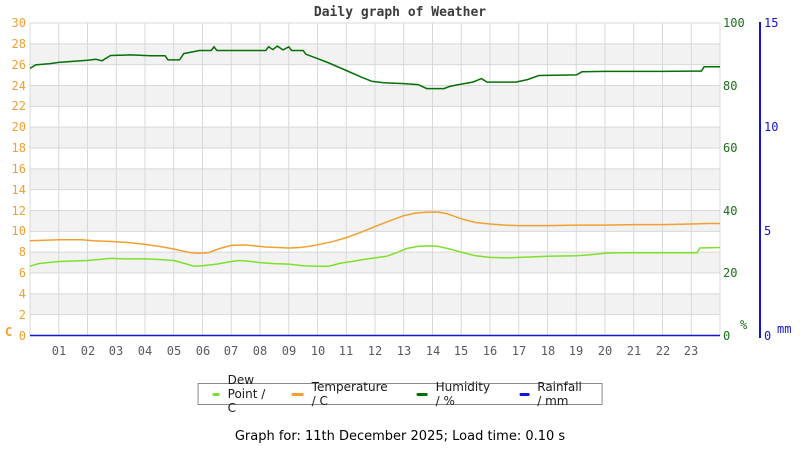 The width and height of the screenshot is (800, 450). I want to click on y-axis-mm-tick: 15, so click(771, 23).